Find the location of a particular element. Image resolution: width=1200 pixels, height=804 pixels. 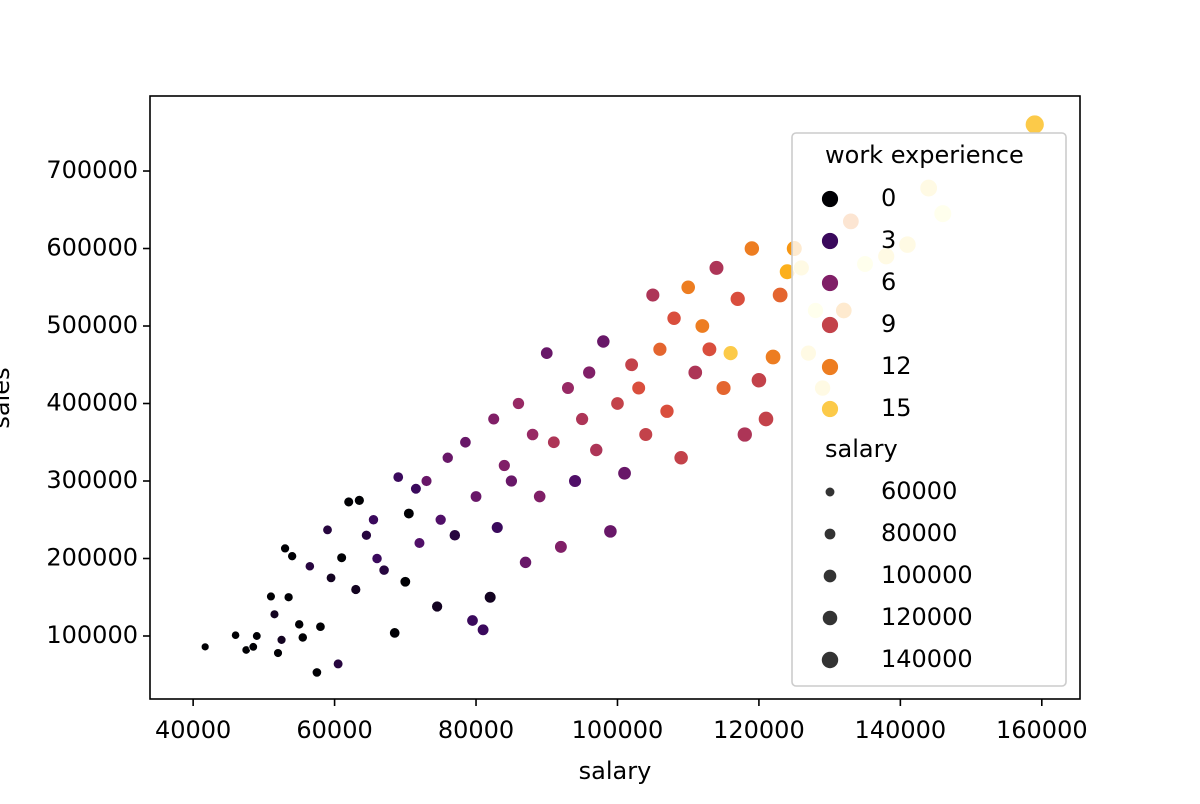

y-tick-label: 600000 is located at coordinates (92, 248).